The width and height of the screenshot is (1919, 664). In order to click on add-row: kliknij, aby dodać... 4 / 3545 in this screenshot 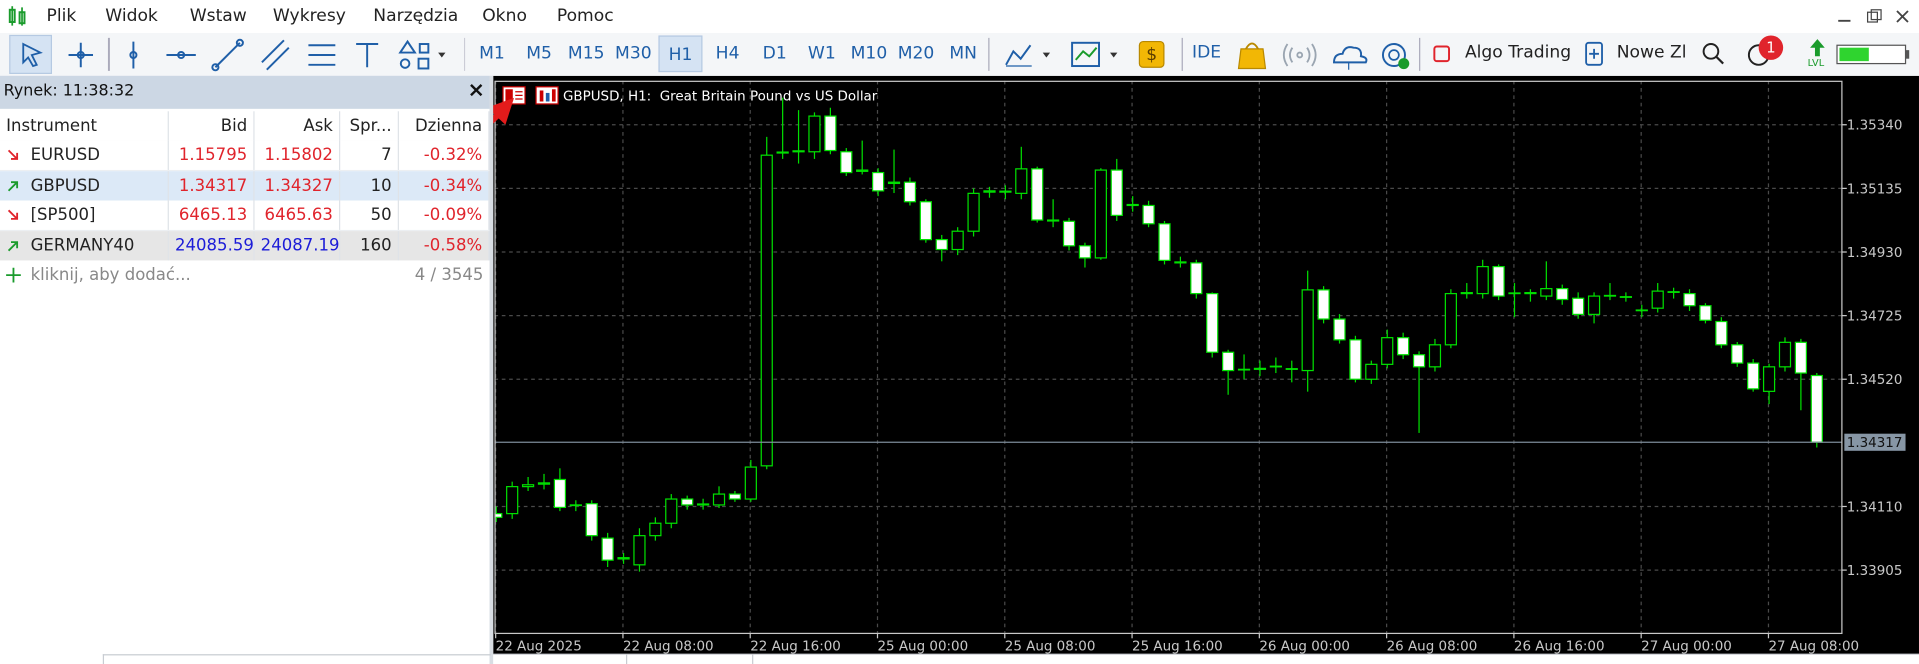, I will do `click(245, 275)`.